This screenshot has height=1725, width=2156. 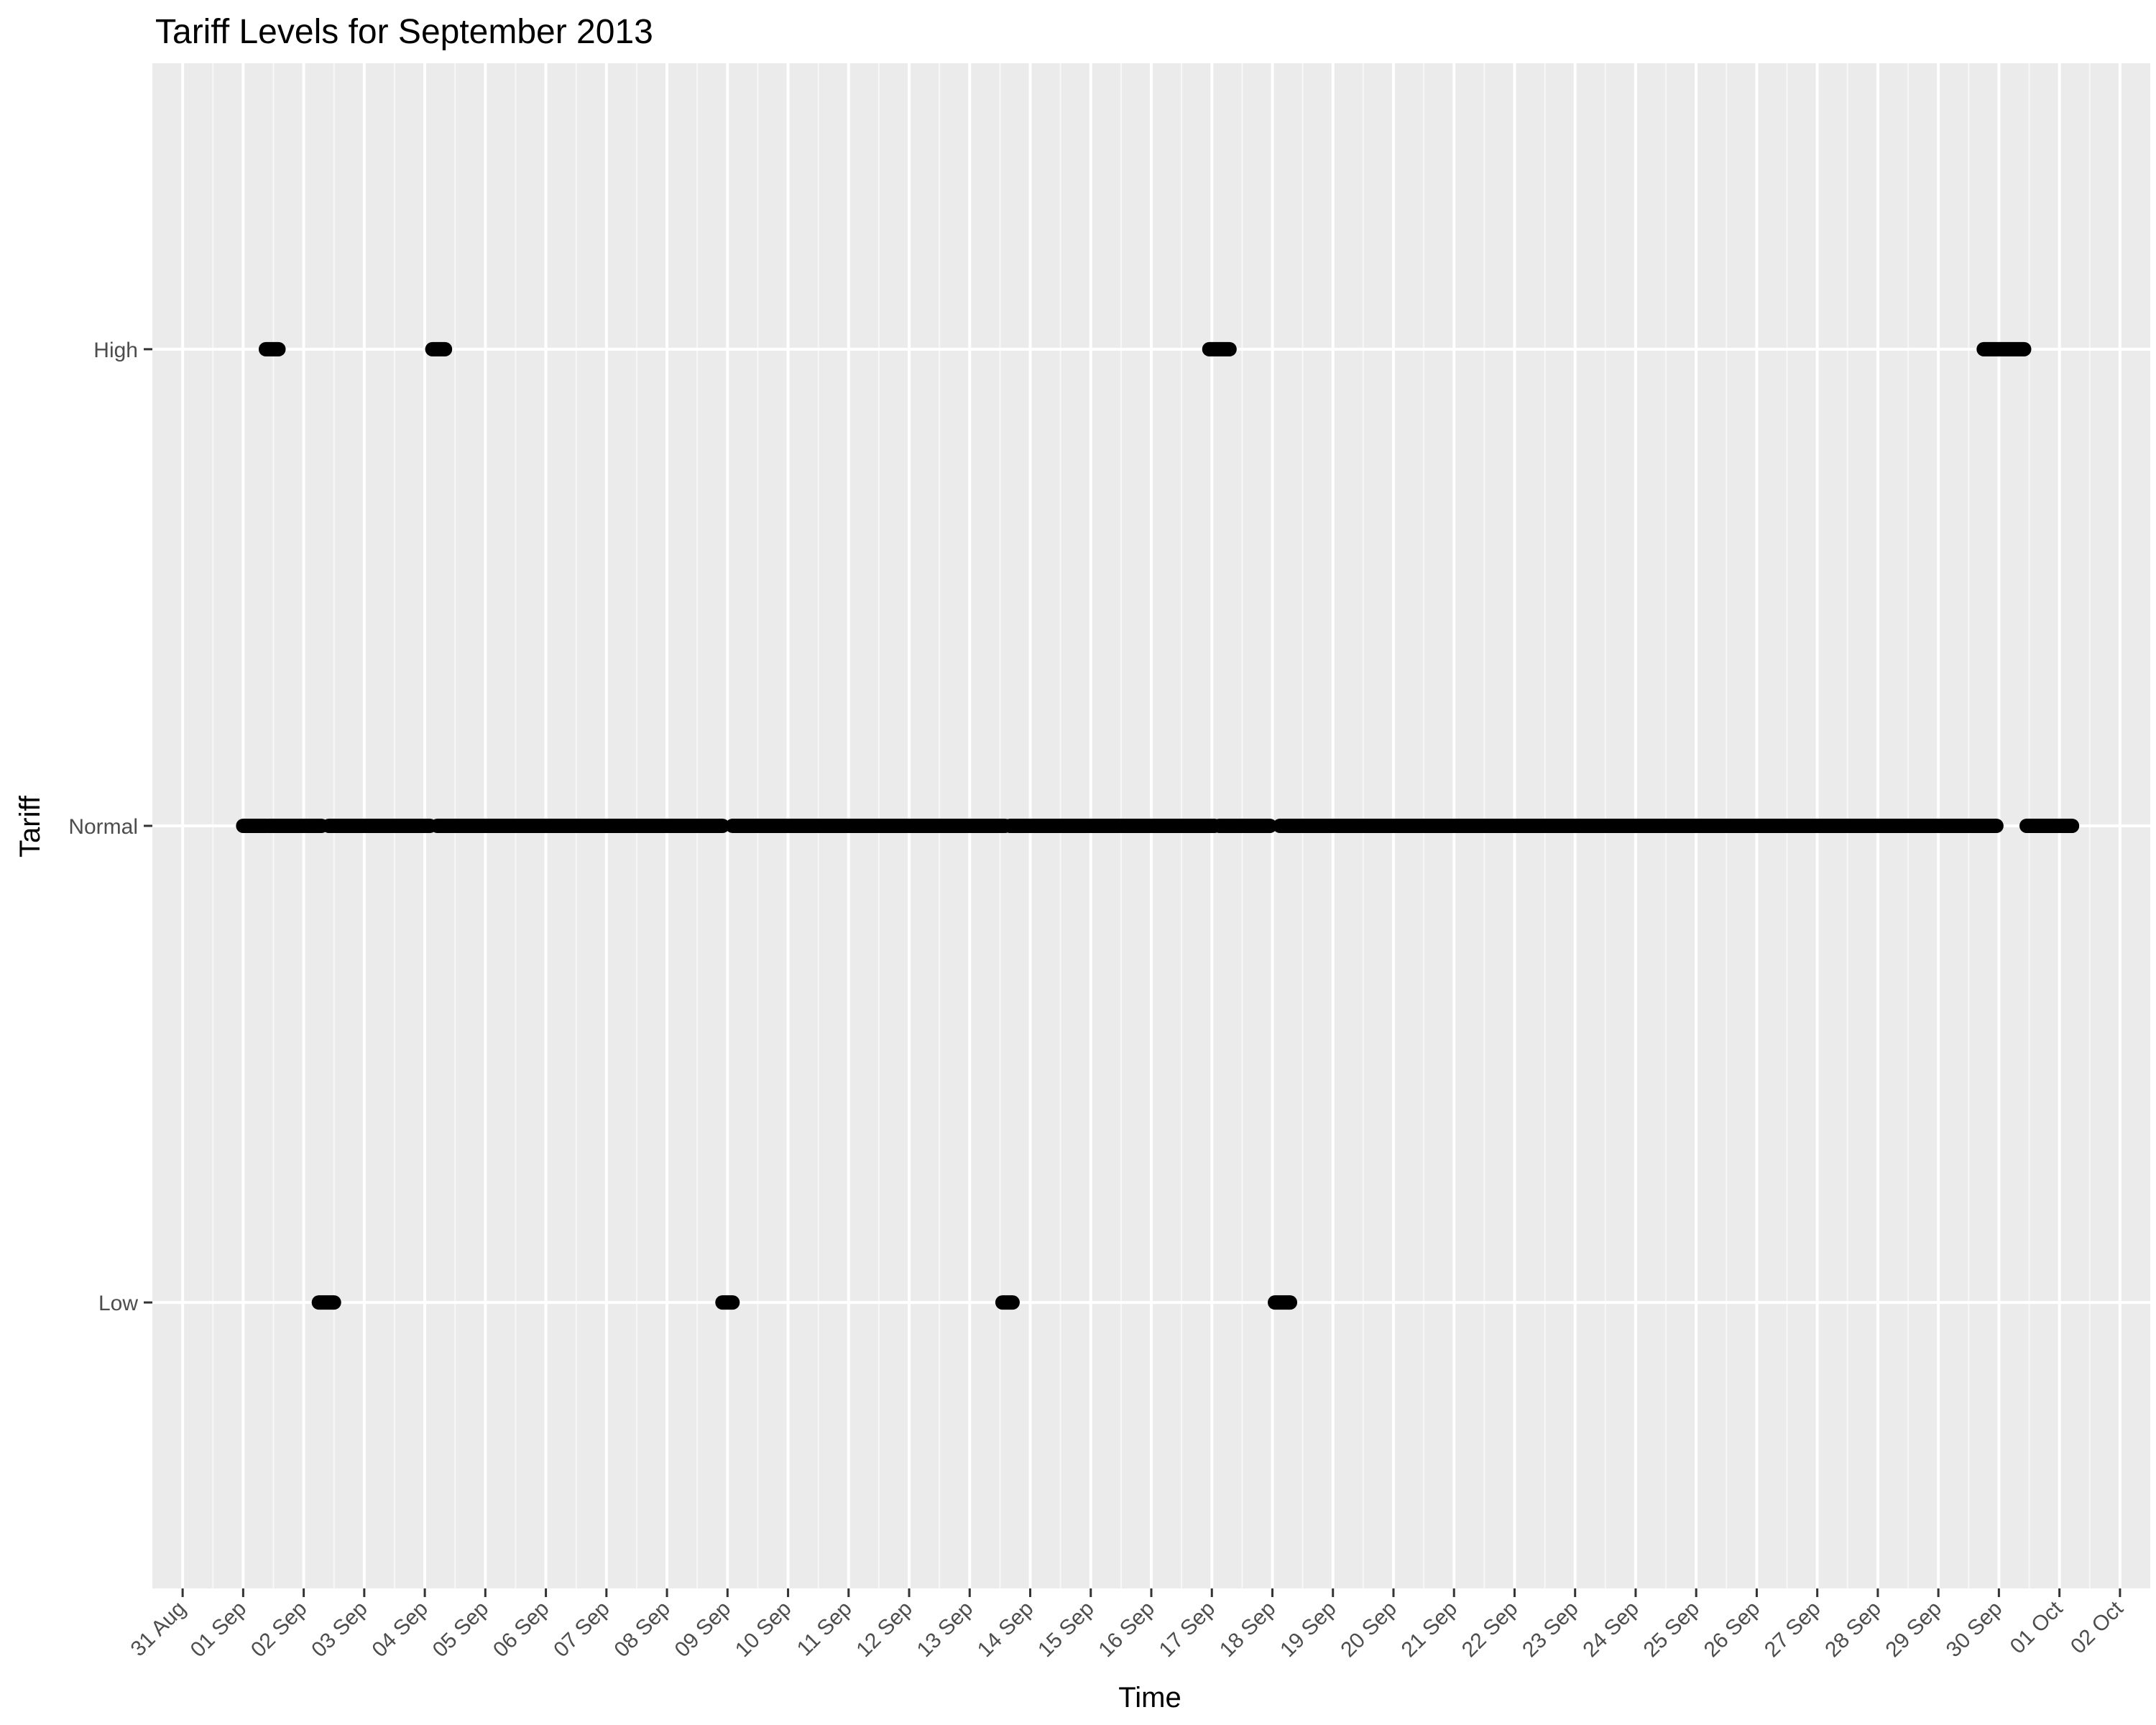 What do you see at coordinates (1369, 1629) in the screenshot?
I see `x-tick-label: 20 Sep` at bounding box center [1369, 1629].